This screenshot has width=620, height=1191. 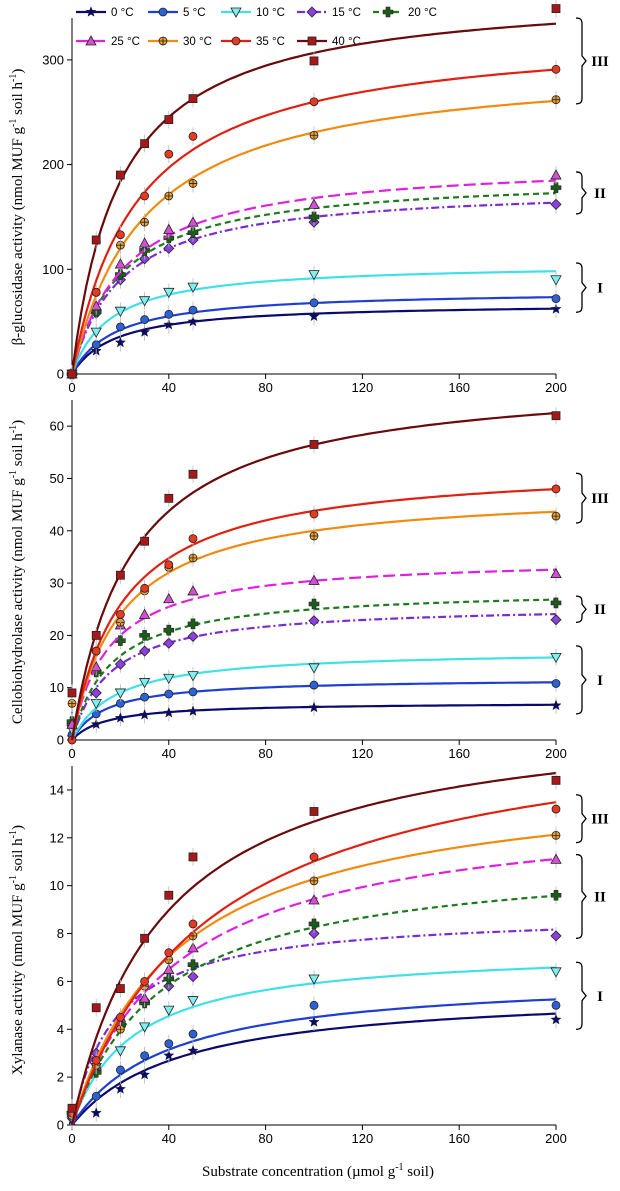 I want to click on y-axis-title-close: ), so click(x=18, y=422).